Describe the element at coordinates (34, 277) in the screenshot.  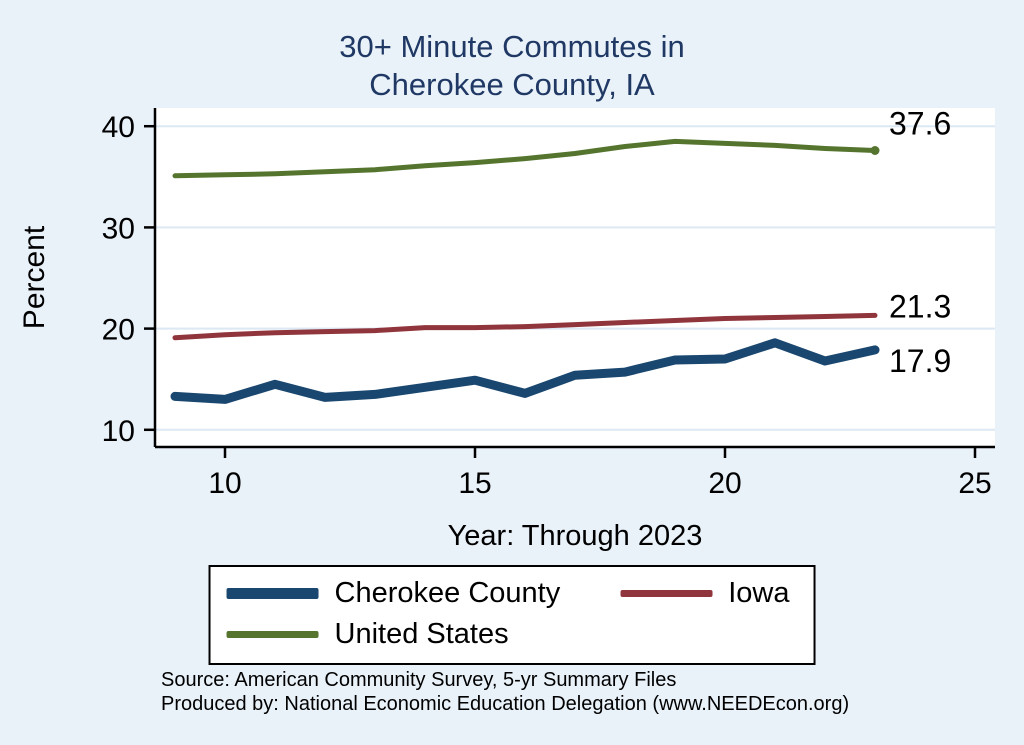
I see `svg-text: Percent` at that location.